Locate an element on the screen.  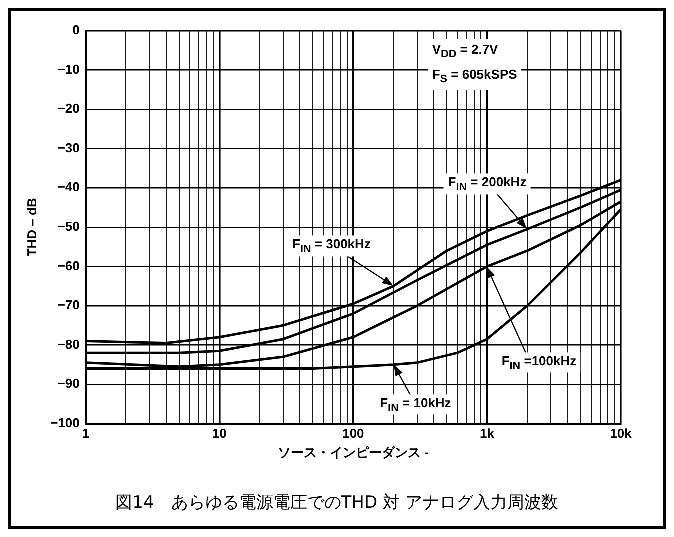
x-tick-label: 100 is located at coordinates (353, 434).